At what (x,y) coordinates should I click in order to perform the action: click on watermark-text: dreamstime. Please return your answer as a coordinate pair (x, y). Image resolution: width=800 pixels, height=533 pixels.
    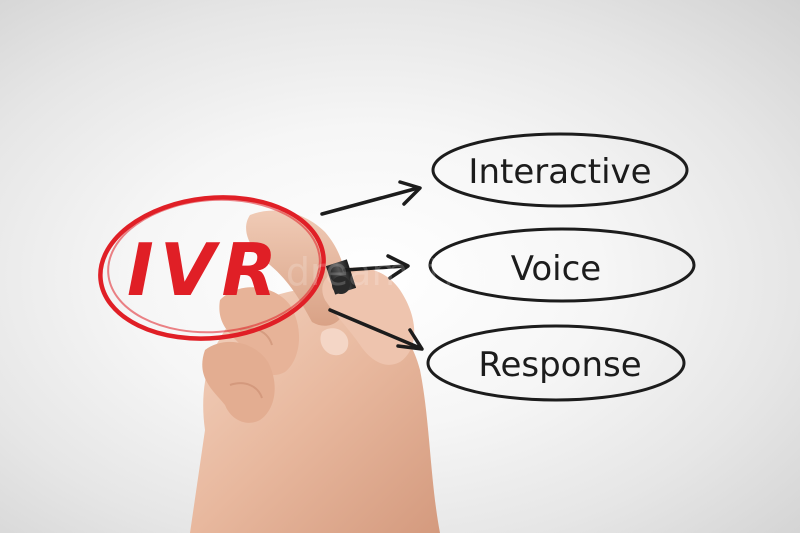
    Looking at the image, I should click on (400, 272).